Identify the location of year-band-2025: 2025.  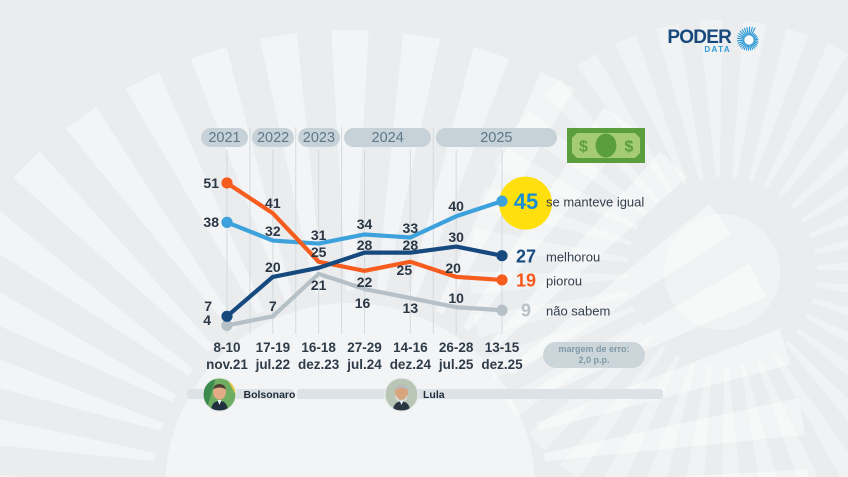
(496, 137).